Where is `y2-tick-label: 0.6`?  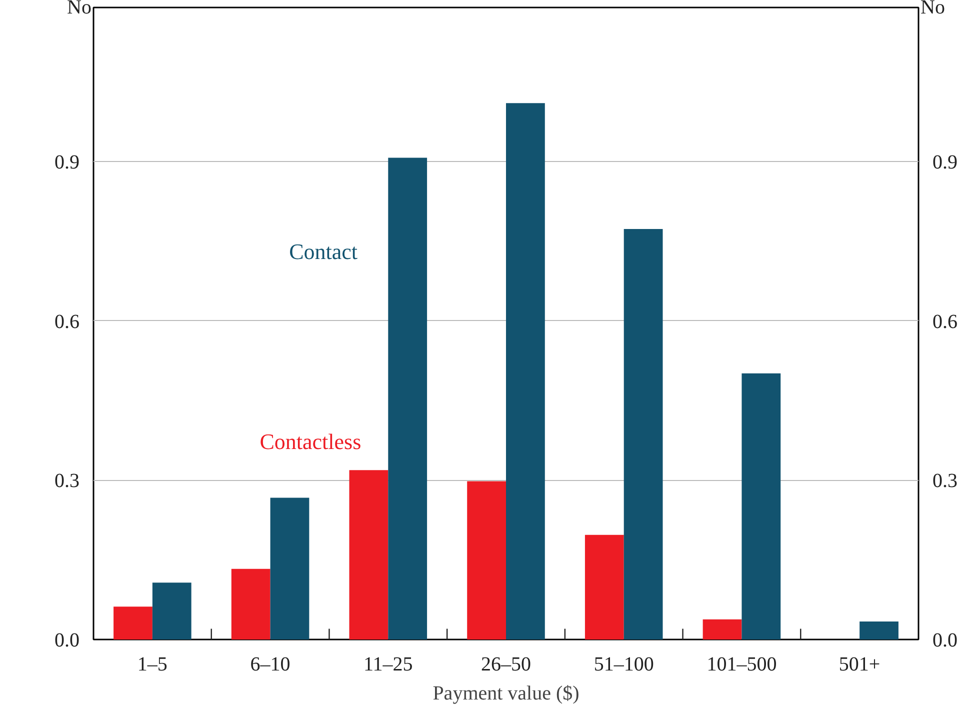 y2-tick-label: 0.6 is located at coordinates (945, 321).